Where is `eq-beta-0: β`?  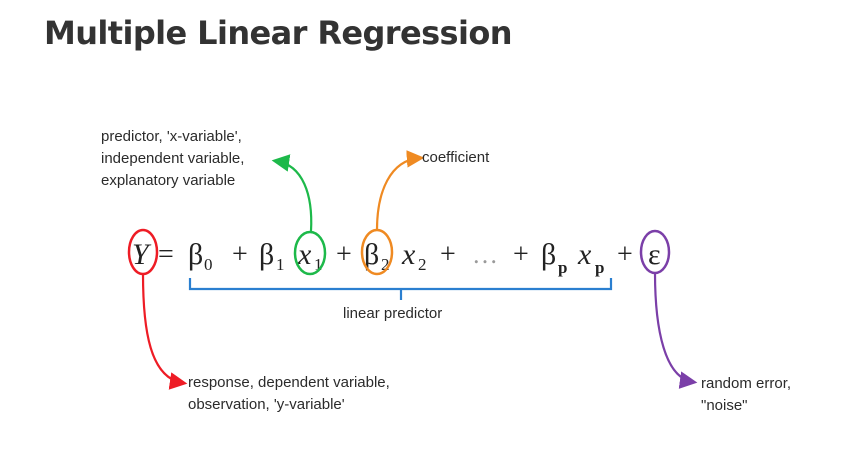
eq-beta-0: β is located at coordinates (195, 254).